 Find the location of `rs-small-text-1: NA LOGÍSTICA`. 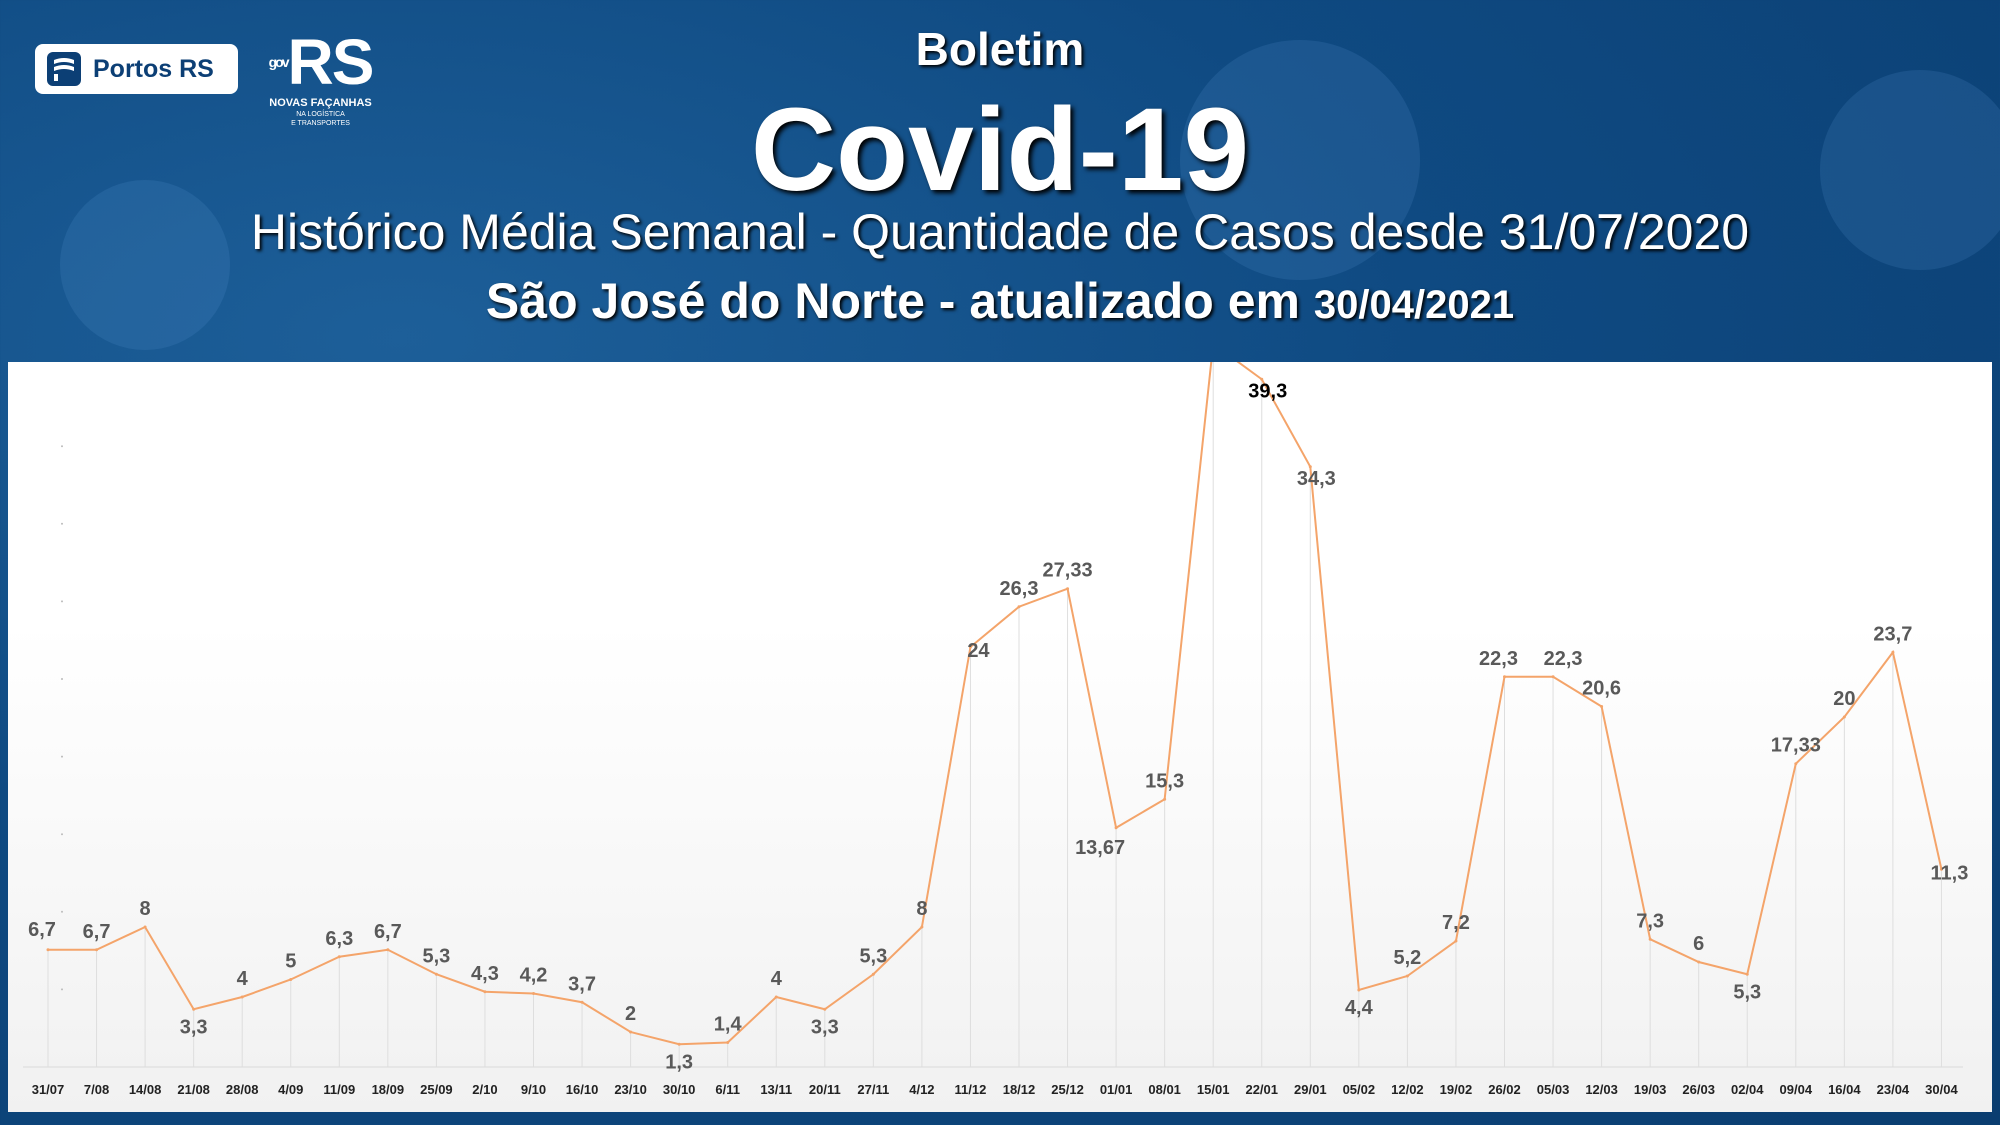

rs-small-text-1: NA LOGÍSTICA is located at coordinates (320, 114).